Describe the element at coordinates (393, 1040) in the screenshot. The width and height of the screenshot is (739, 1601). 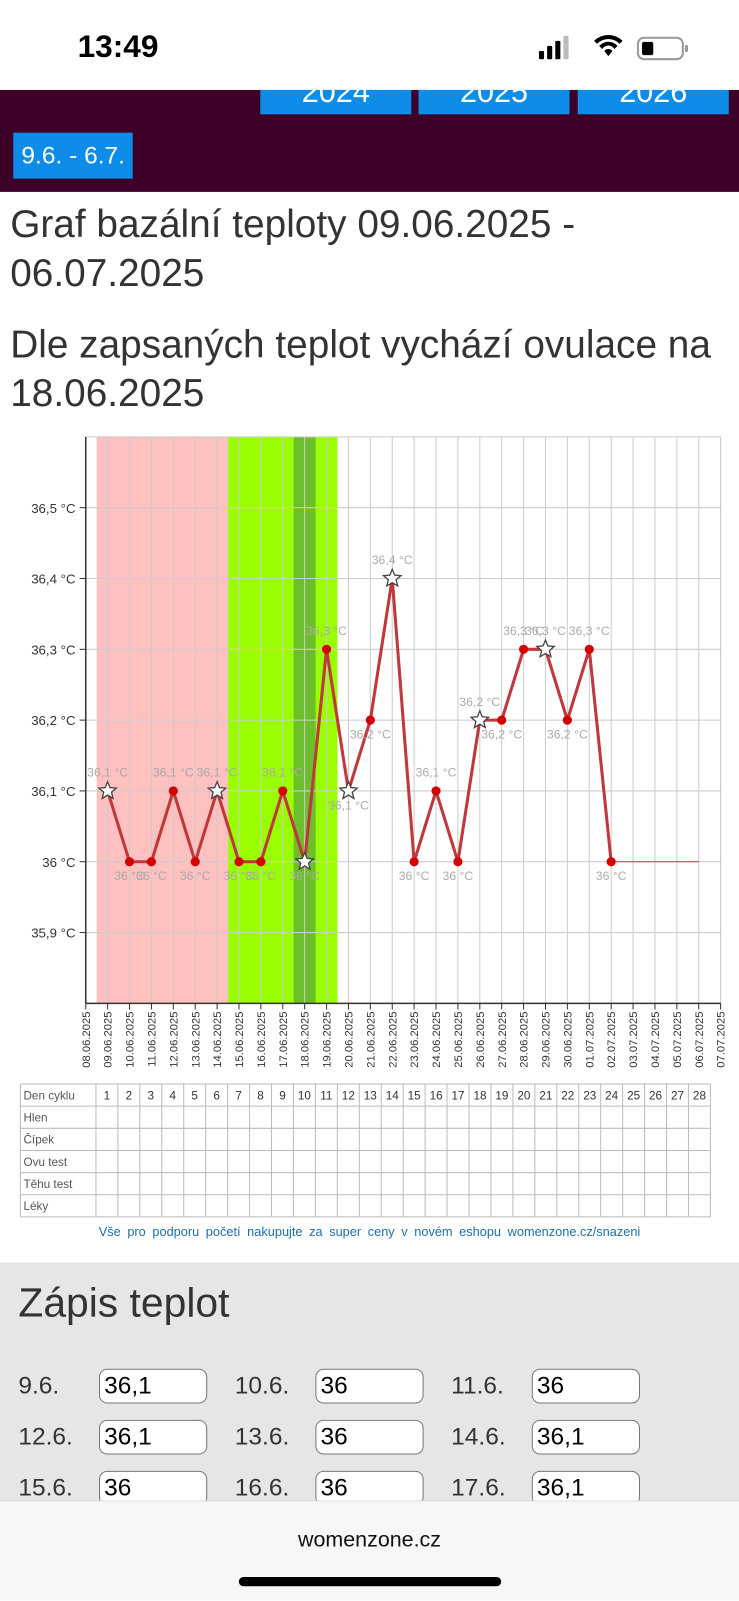
I see `x-tick-label: 22.06.2025` at that location.